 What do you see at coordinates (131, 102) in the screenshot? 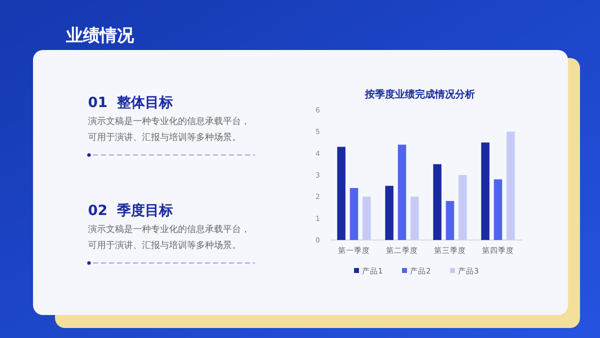
I see `text: 01 整体目标` at bounding box center [131, 102].